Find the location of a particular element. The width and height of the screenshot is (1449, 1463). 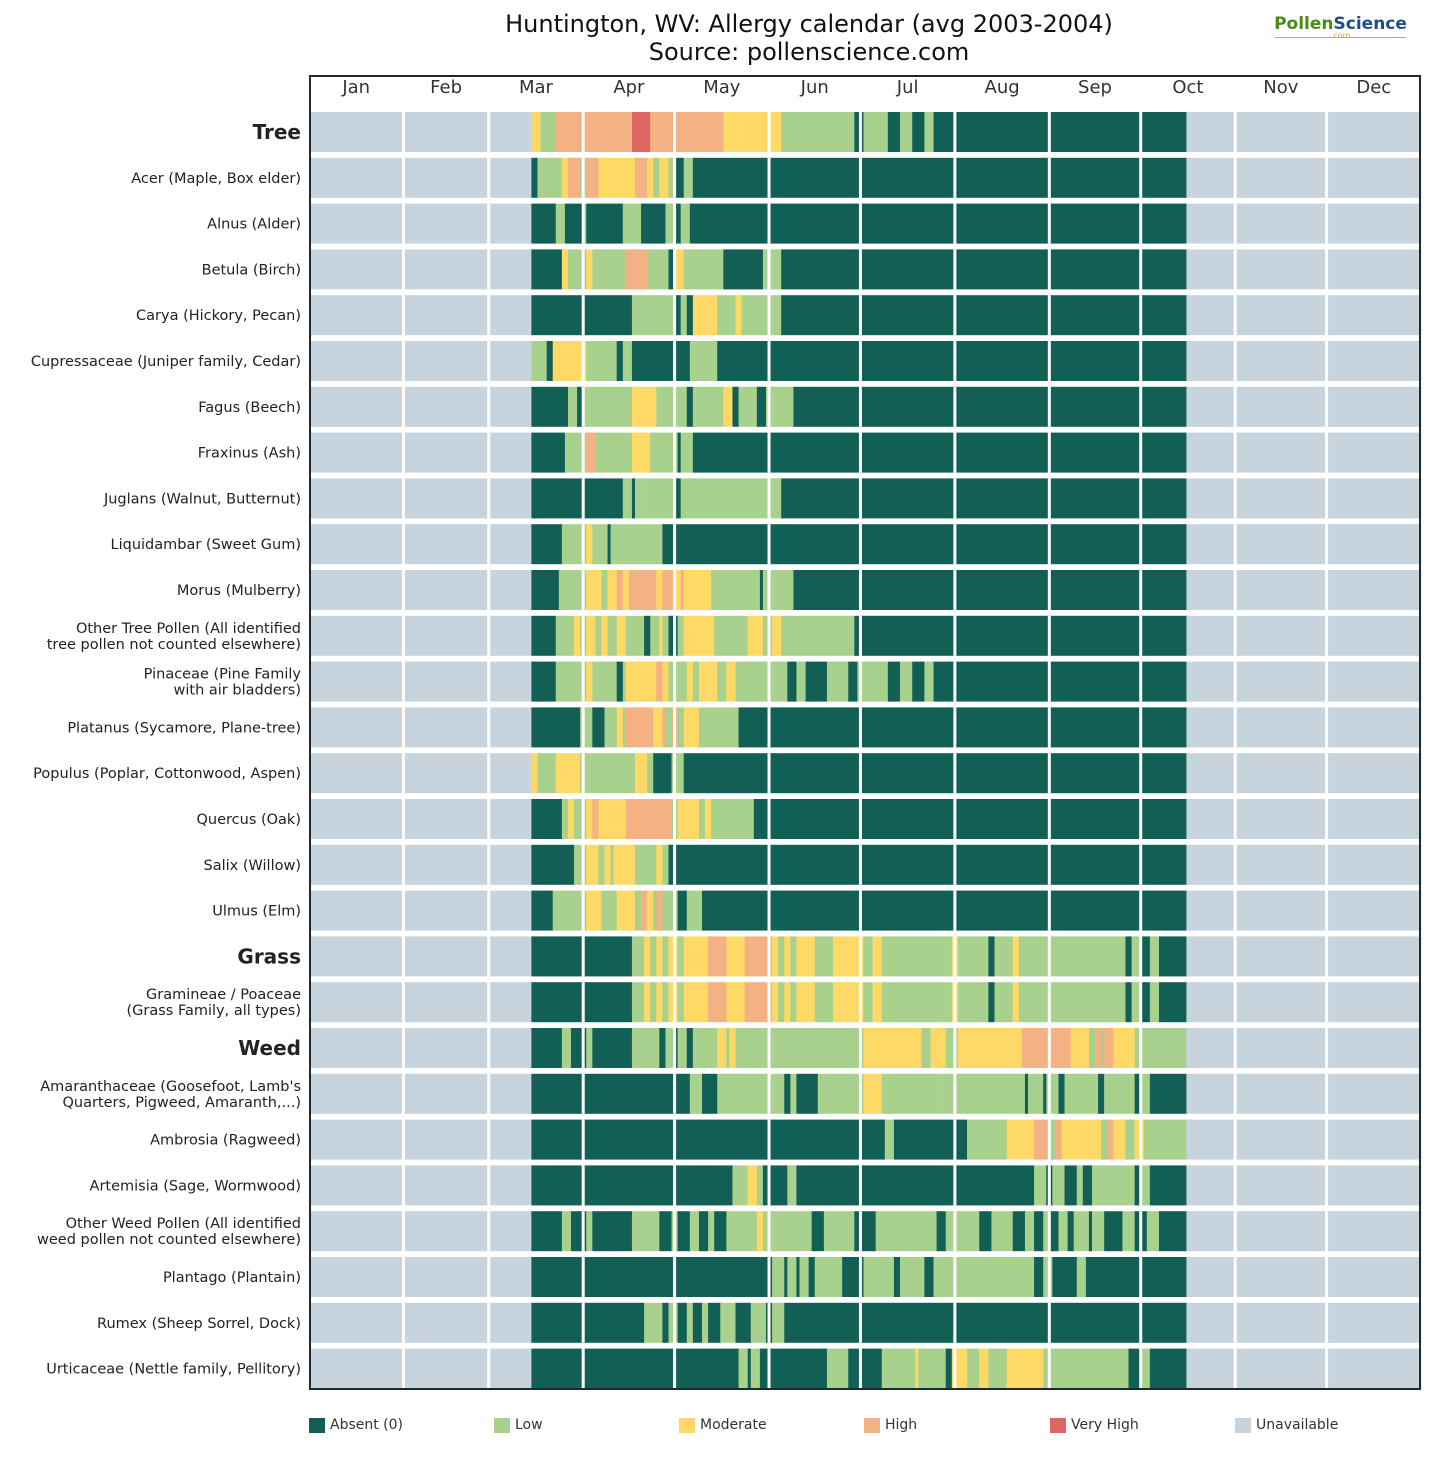

row-label: Artemisia (Sage, Wormwood) is located at coordinates (195, 1186).